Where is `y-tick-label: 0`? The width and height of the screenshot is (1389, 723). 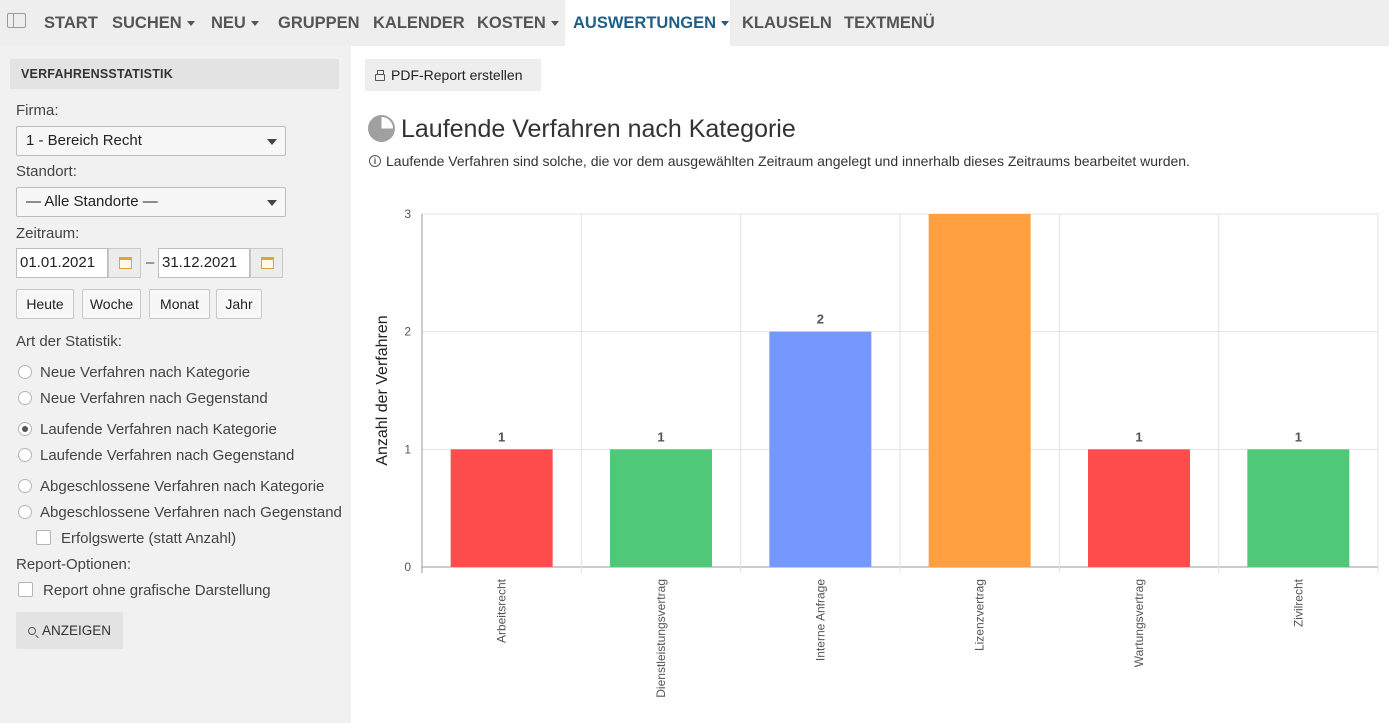 y-tick-label: 0 is located at coordinates (407, 567).